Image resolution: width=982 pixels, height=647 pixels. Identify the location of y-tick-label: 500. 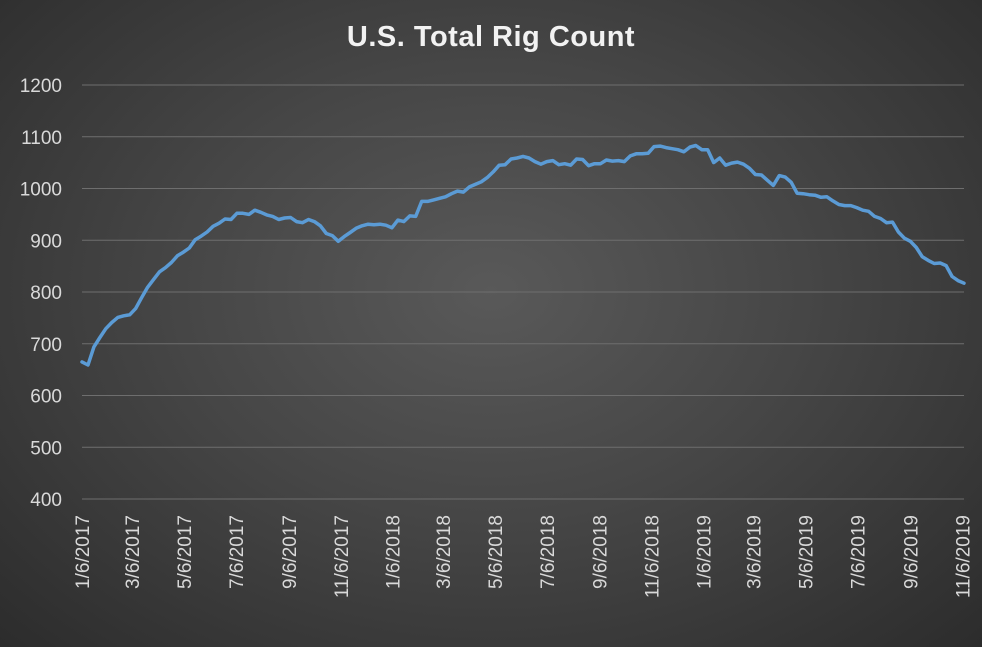
(46, 448).